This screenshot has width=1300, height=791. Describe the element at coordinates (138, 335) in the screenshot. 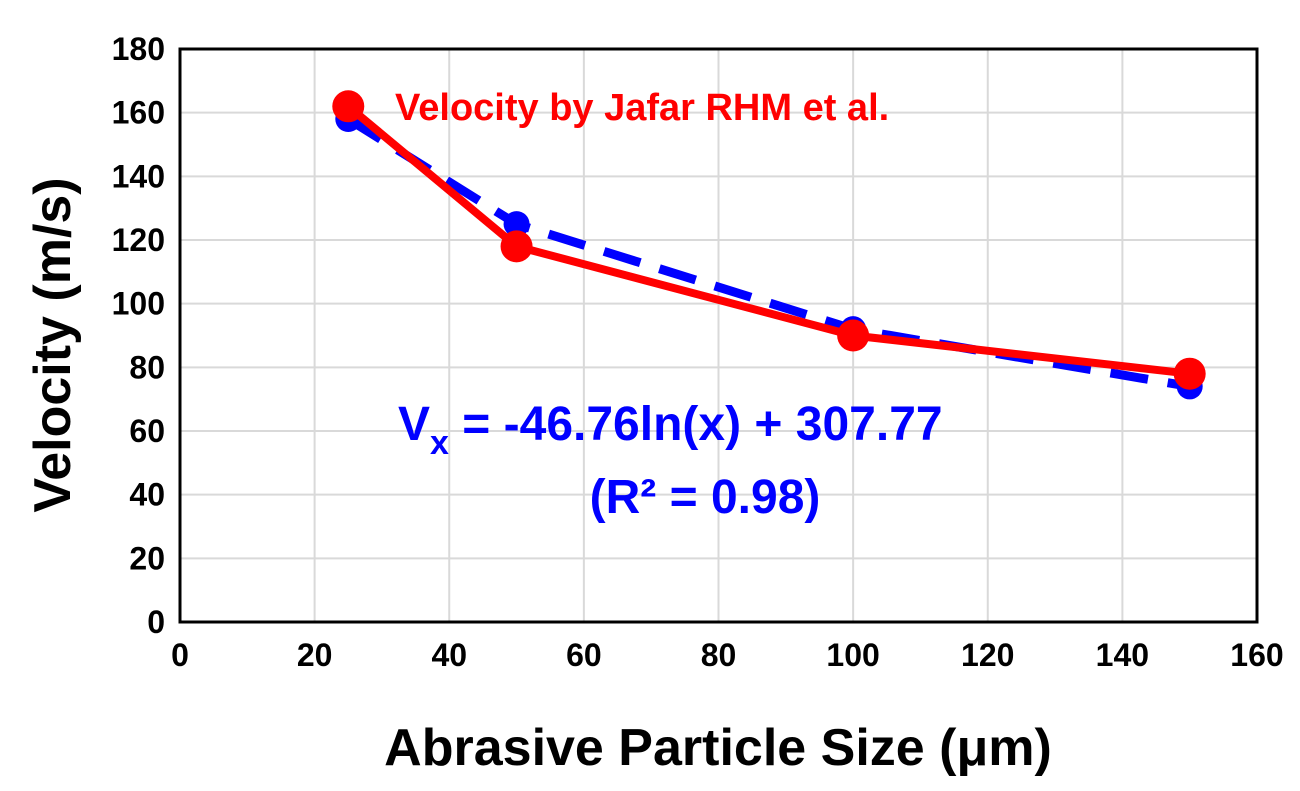

I see `y-axis-tick-labels: 0 20 40 60 80 100 120 140 160 180` at that location.